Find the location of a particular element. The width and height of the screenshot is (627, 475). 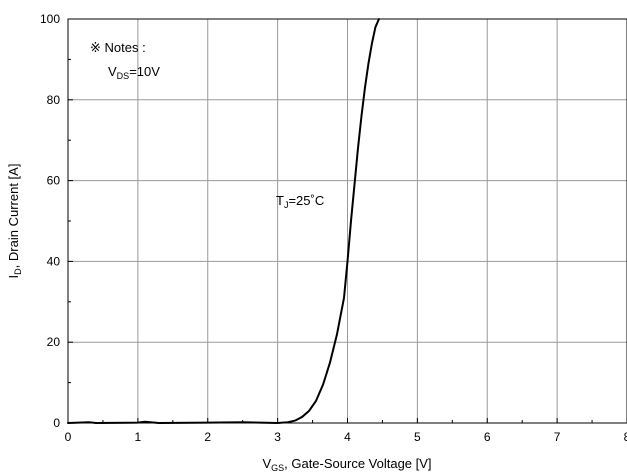

x-tick-label: 0 is located at coordinates (68, 437).